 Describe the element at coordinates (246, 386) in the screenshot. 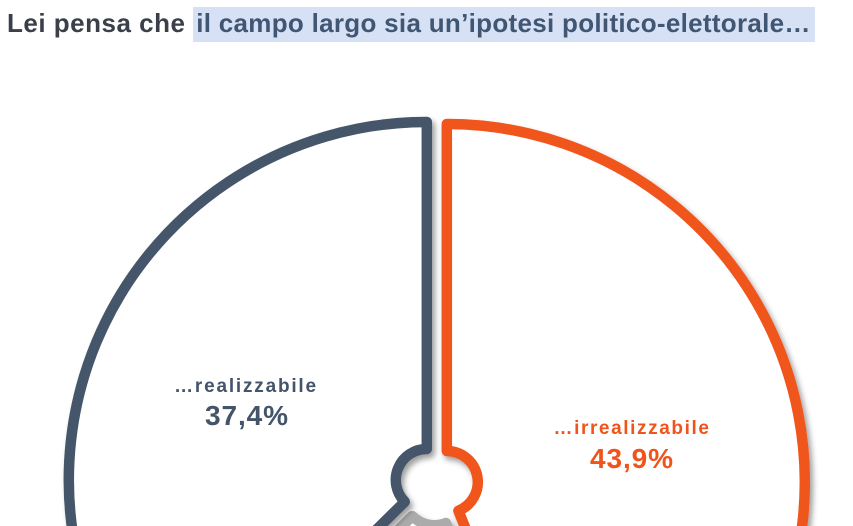

I see `label-realizzabile: …realizzabile` at that location.